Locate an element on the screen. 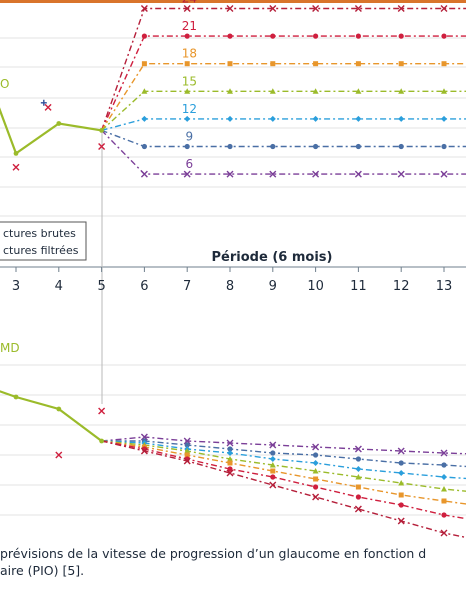 The image size is (466, 600). x-tick-label-8: 8 is located at coordinates (230, 286).